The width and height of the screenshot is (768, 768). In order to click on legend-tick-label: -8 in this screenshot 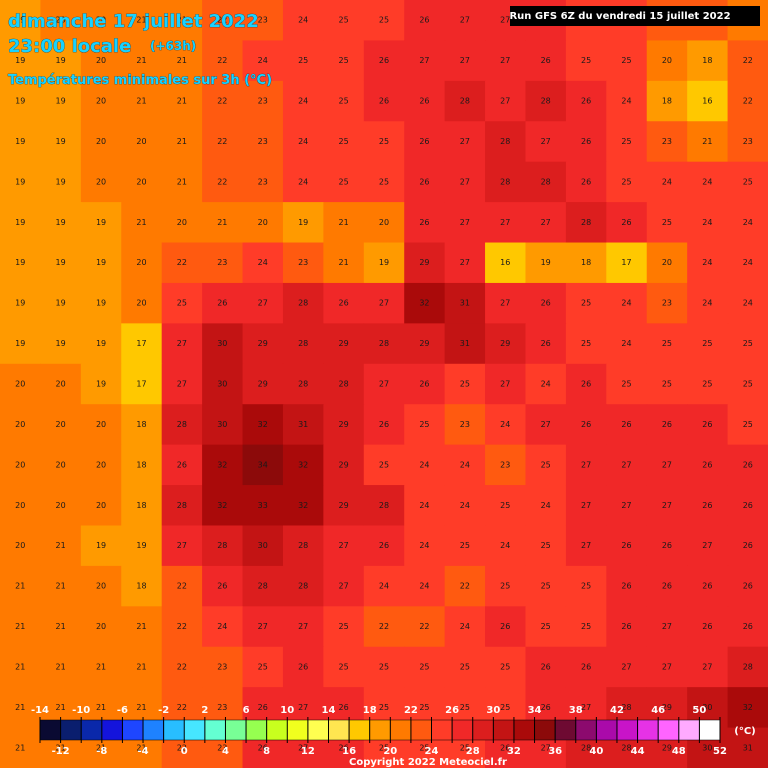, I will do `click(101, 751)`.